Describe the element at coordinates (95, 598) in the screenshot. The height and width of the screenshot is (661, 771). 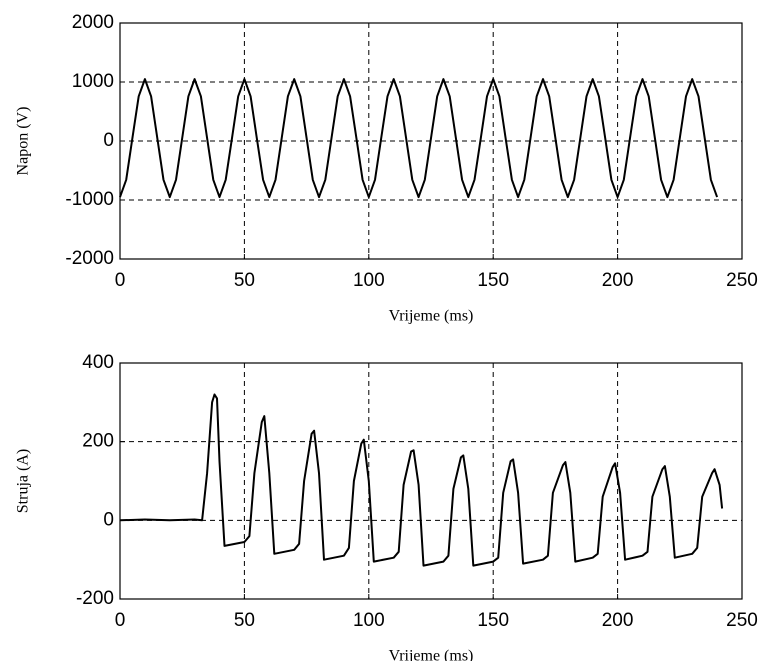
I see `y-tick-label: -200` at that location.